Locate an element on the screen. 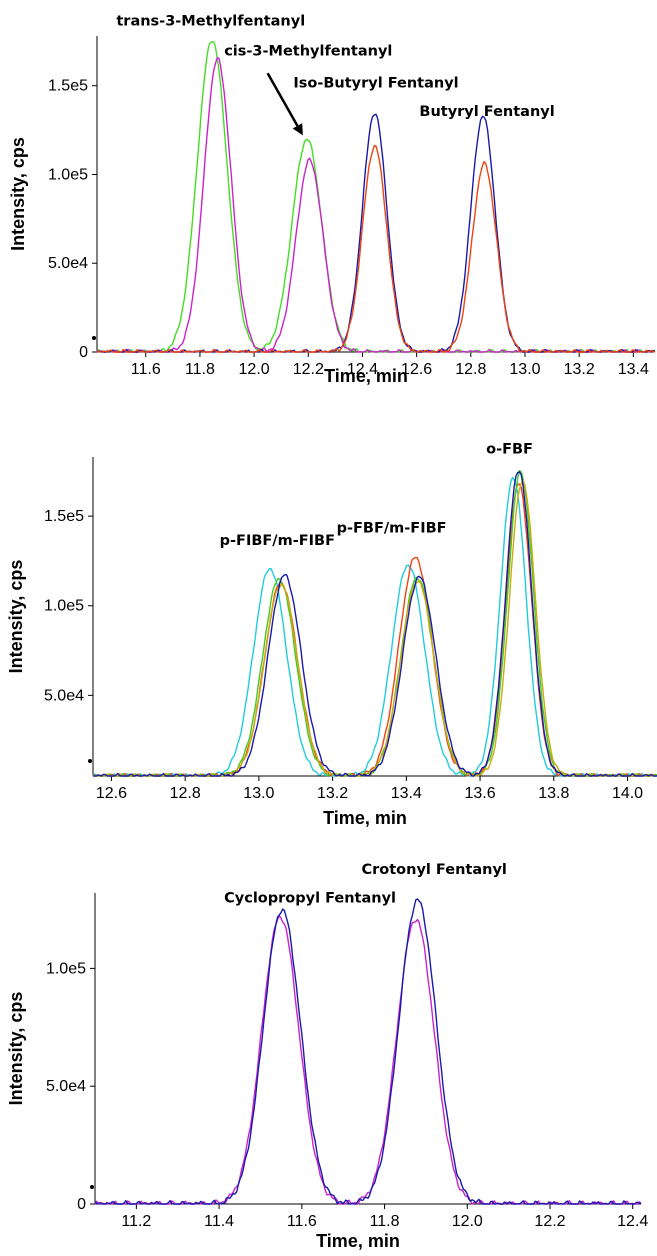 The width and height of the screenshot is (657, 1256). c1-y-tick-label: 5.0e4 is located at coordinates (68, 263).